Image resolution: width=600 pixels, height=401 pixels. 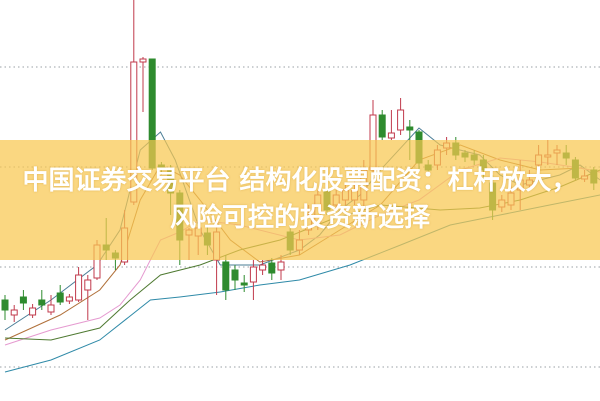 What do you see at coordinates (299, 218) in the screenshot?
I see `headline-line-2: 风险可控的投资新选择` at bounding box center [299, 218].